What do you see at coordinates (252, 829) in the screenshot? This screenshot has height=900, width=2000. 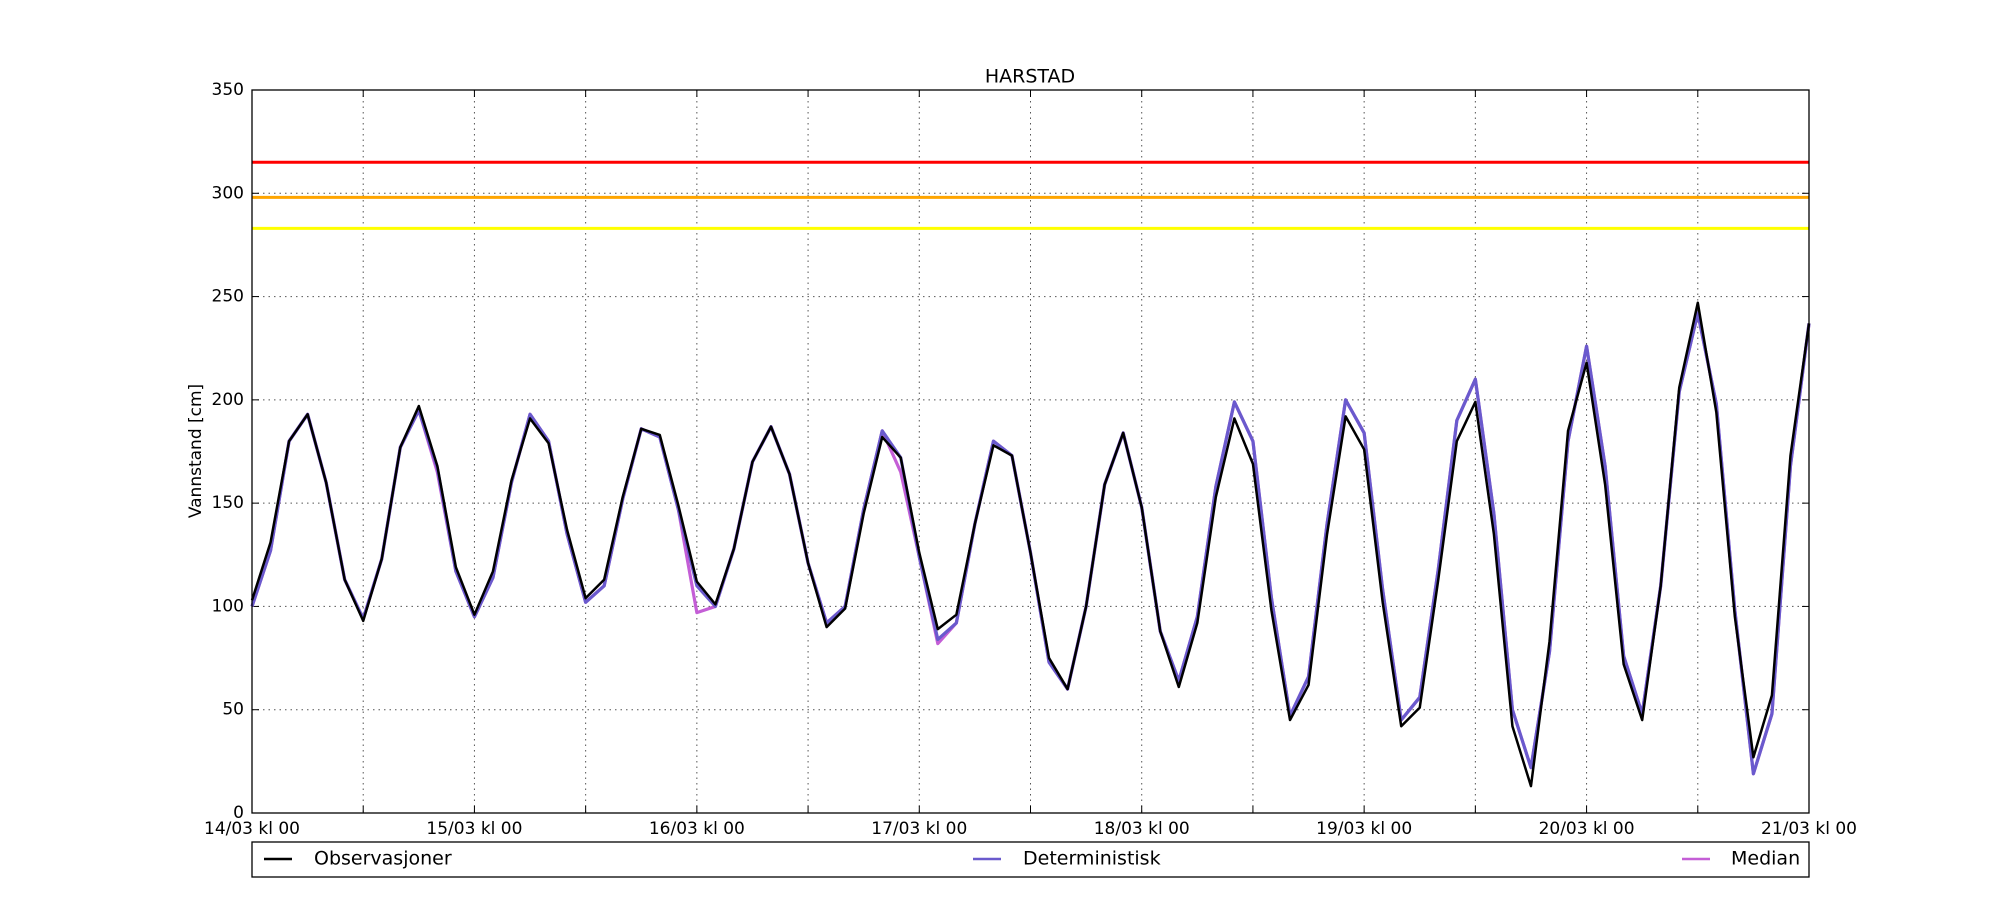 I see `x-tick-label: 14/03 kl 00` at bounding box center [252, 829].